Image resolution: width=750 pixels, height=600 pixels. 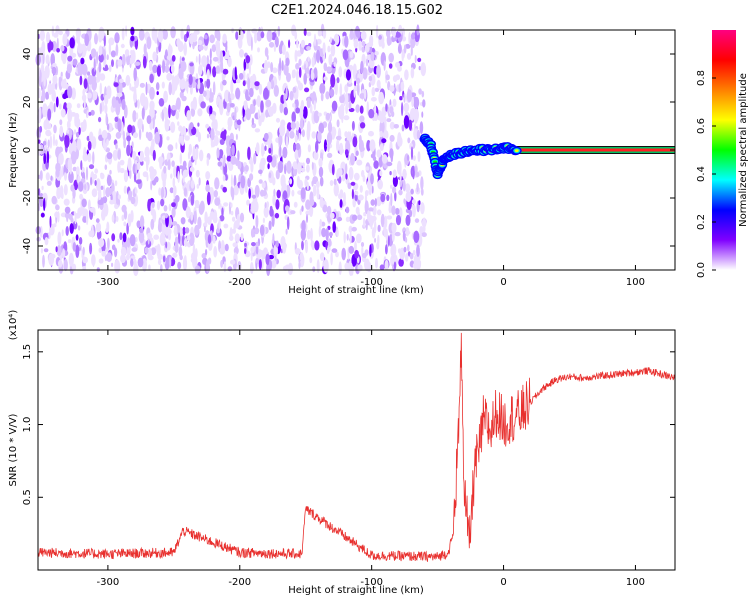 What do you see at coordinates (27, 150) in the screenshot?
I see `y-tick-label: 0` at bounding box center [27, 150].